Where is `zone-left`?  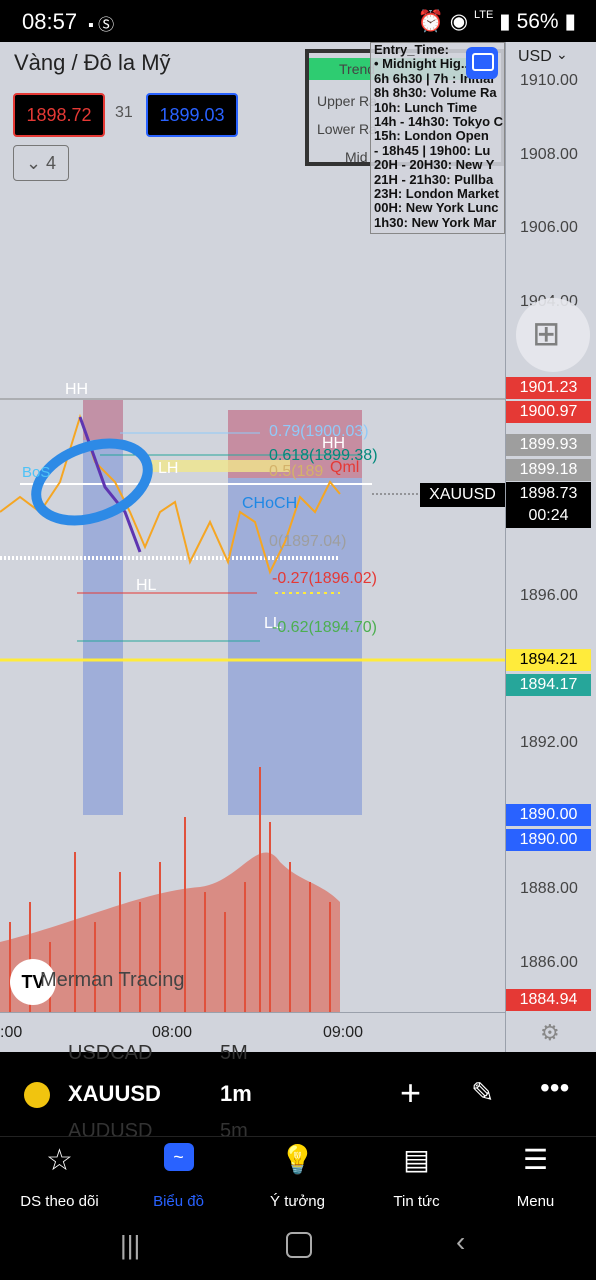 zone-left is located at coordinates (103, 607).